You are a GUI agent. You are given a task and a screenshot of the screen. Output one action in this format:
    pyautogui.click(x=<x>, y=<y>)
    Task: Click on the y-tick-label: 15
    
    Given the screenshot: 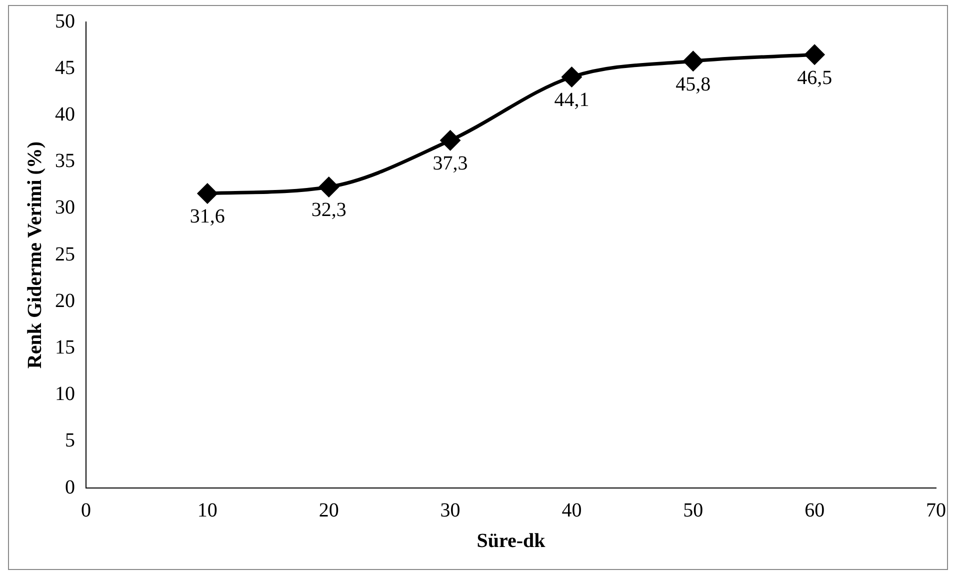 What is the action you would take?
    pyautogui.click(x=65, y=347)
    